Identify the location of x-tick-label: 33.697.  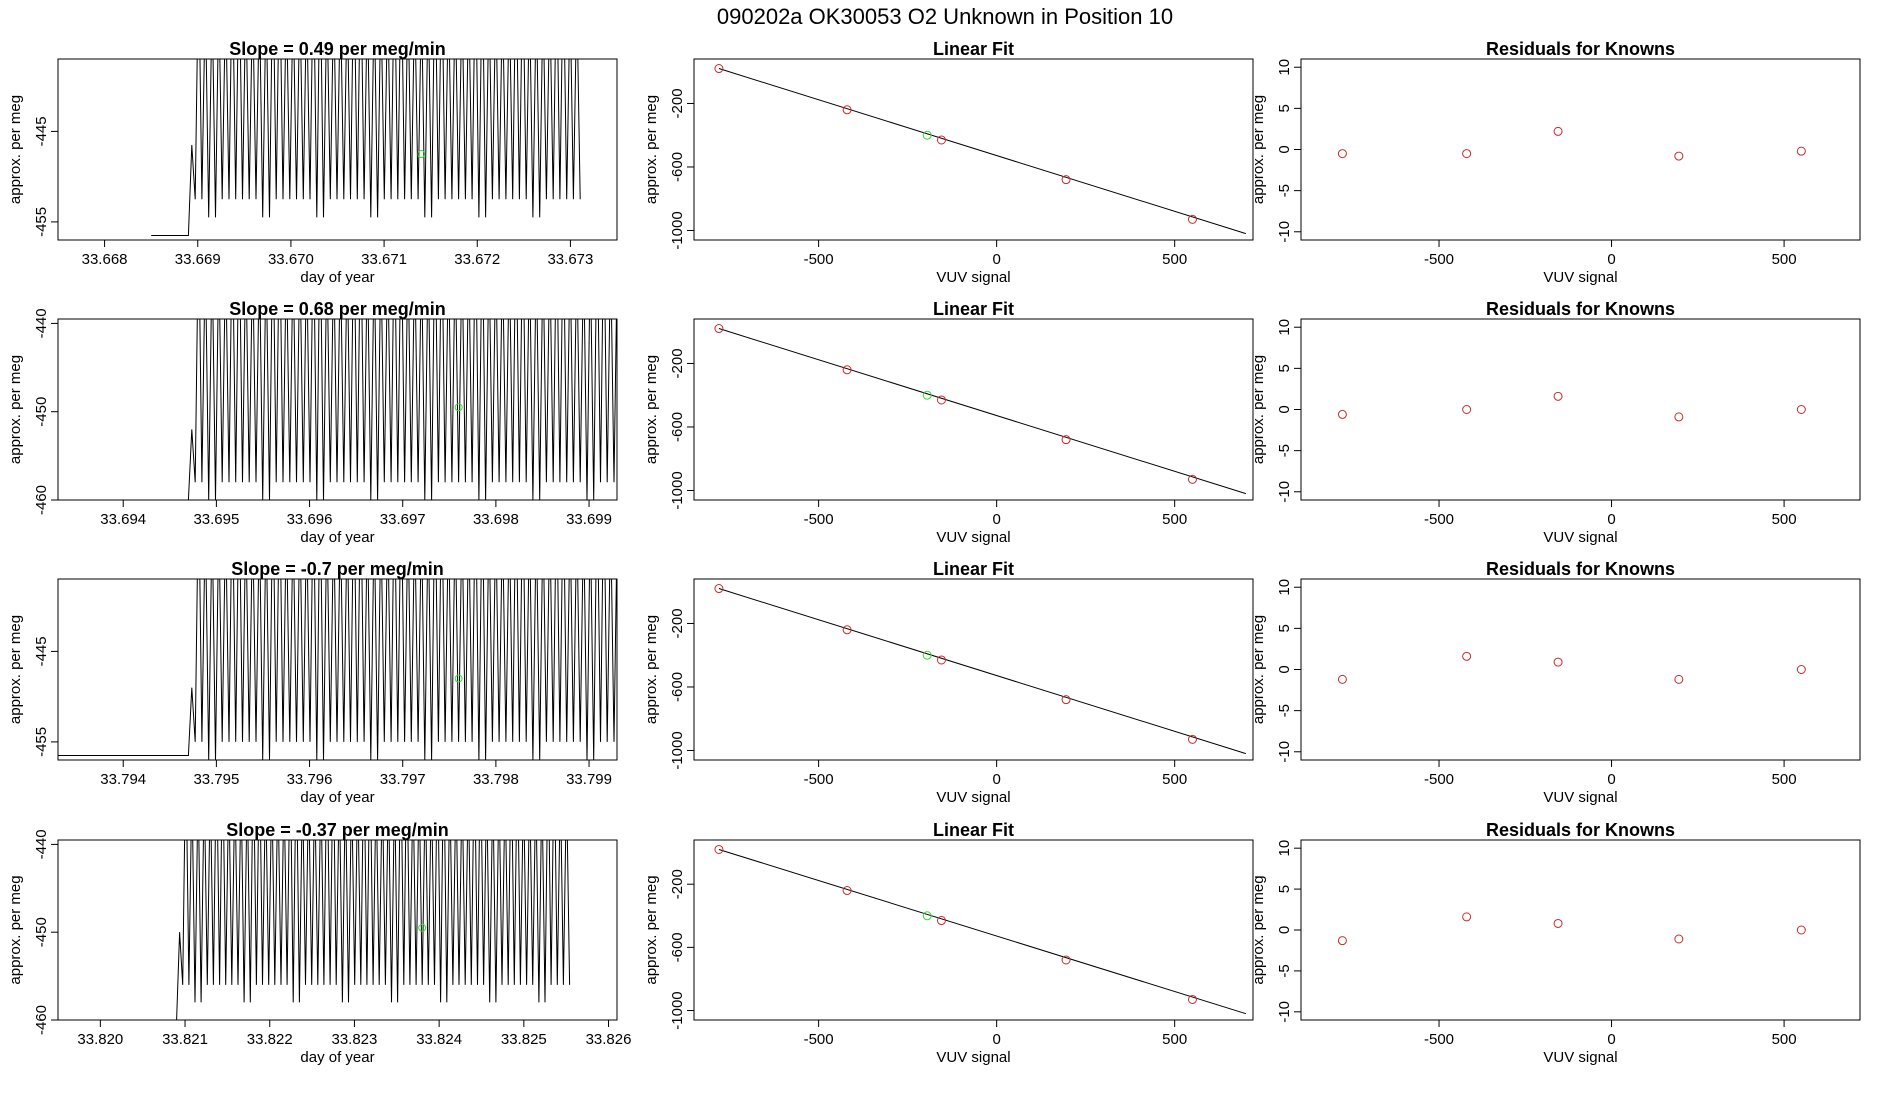
(403, 519).